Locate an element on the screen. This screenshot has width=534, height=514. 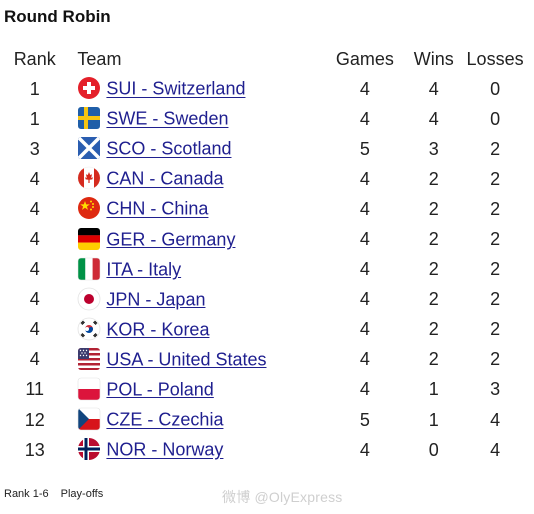
losses-cell: 4 is located at coordinates (495, 449).